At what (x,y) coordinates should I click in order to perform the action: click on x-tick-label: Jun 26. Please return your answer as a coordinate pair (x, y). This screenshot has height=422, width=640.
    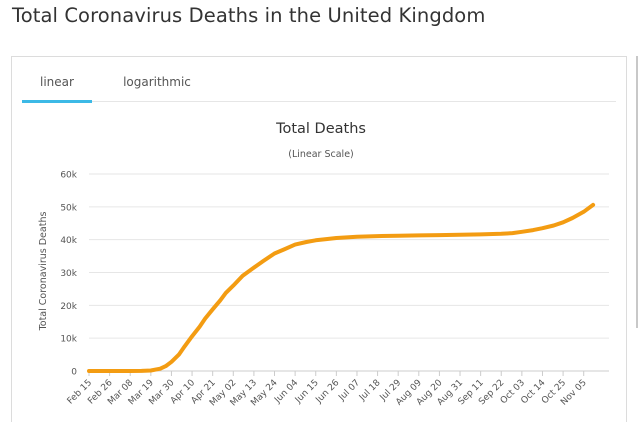
    Looking at the image, I should click on (328, 392).